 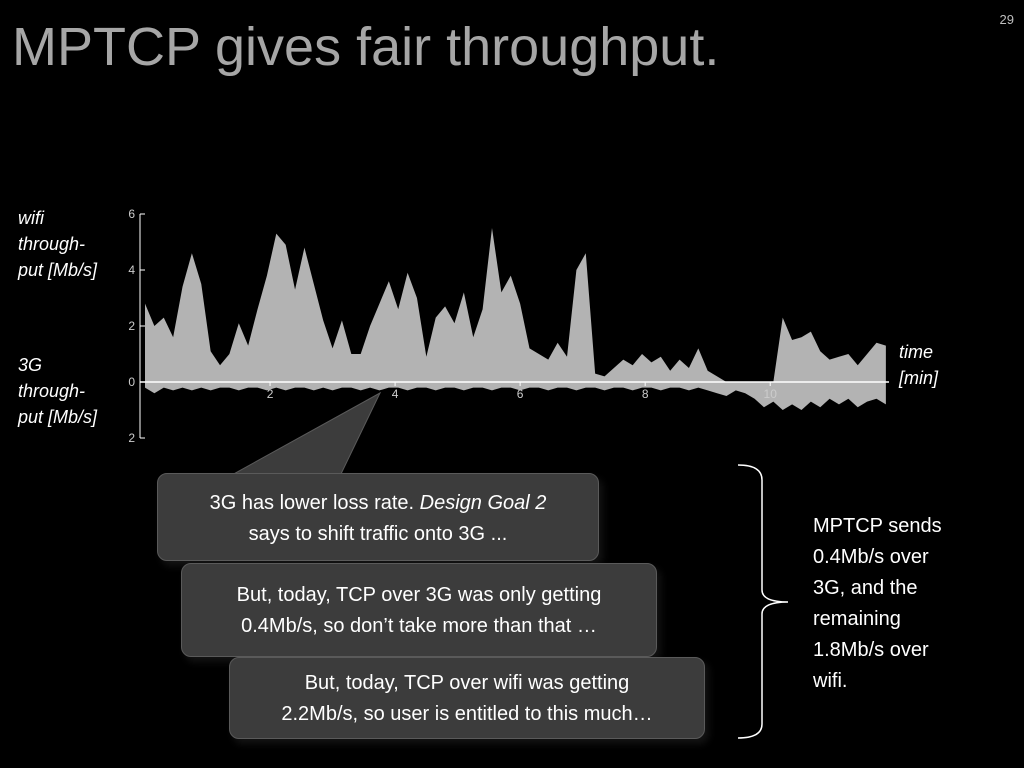 I want to click on summary-brace, so click(x=763, y=601).